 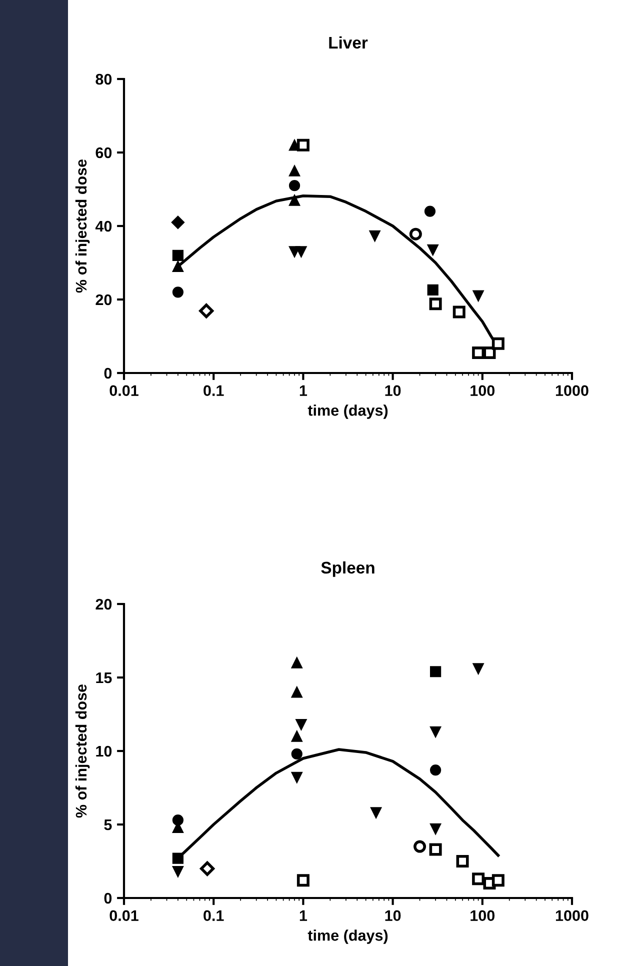 What do you see at coordinates (104, 678) in the screenshot?
I see `y-tick-label: 15` at bounding box center [104, 678].